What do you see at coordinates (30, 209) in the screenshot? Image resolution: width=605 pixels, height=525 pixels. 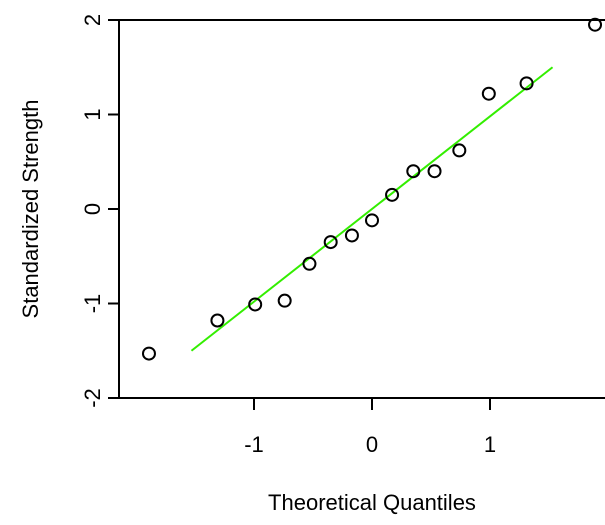 I see `y-axis-title: Standardized Strength` at bounding box center [30, 209].